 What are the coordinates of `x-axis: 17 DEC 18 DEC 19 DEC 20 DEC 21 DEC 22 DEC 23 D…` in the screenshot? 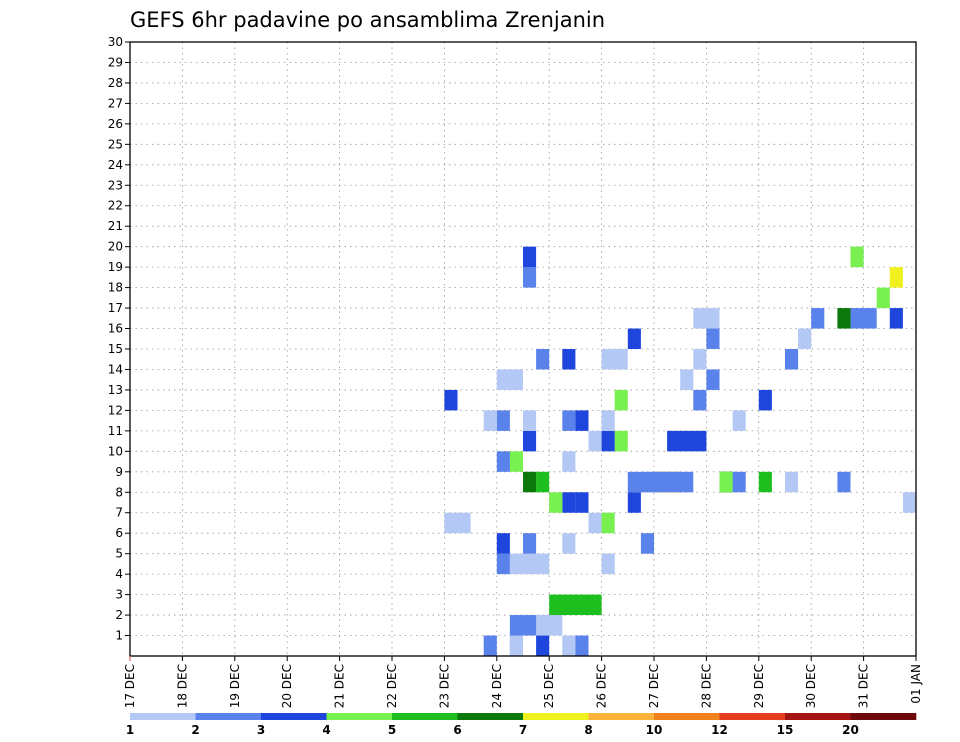 It's located at (523, 682).